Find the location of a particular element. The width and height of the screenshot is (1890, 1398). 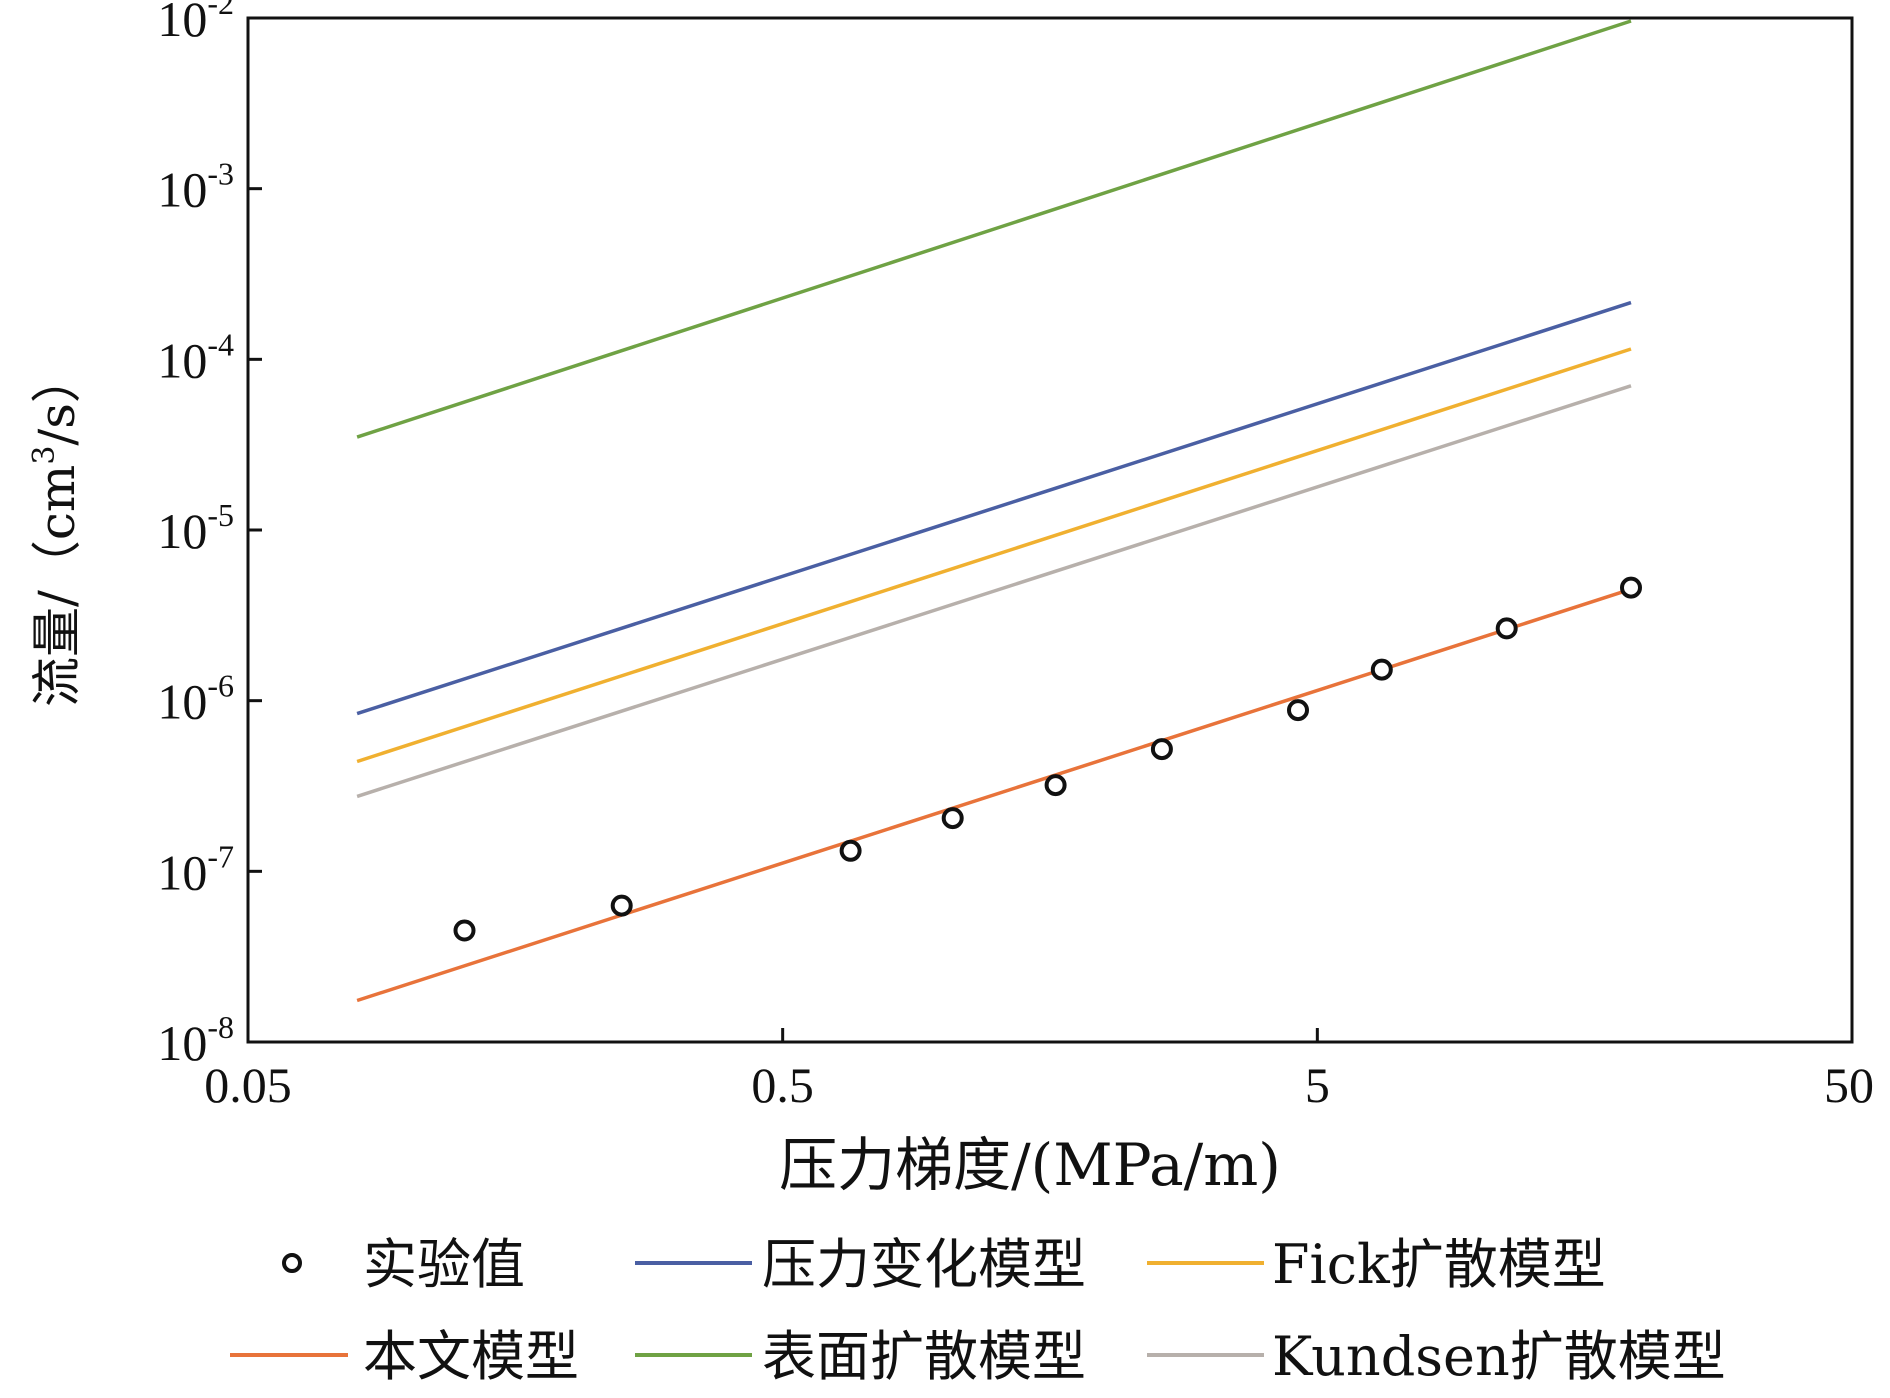

legend-label: Kundsen扩散模型 is located at coordinates (1499, 1356).